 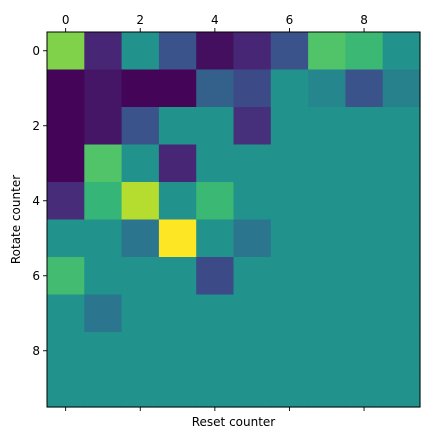 What do you see at coordinates (66, 20) in the screenshot?
I see `x-tick-label-0: 0` at bounding box center [66, 20].